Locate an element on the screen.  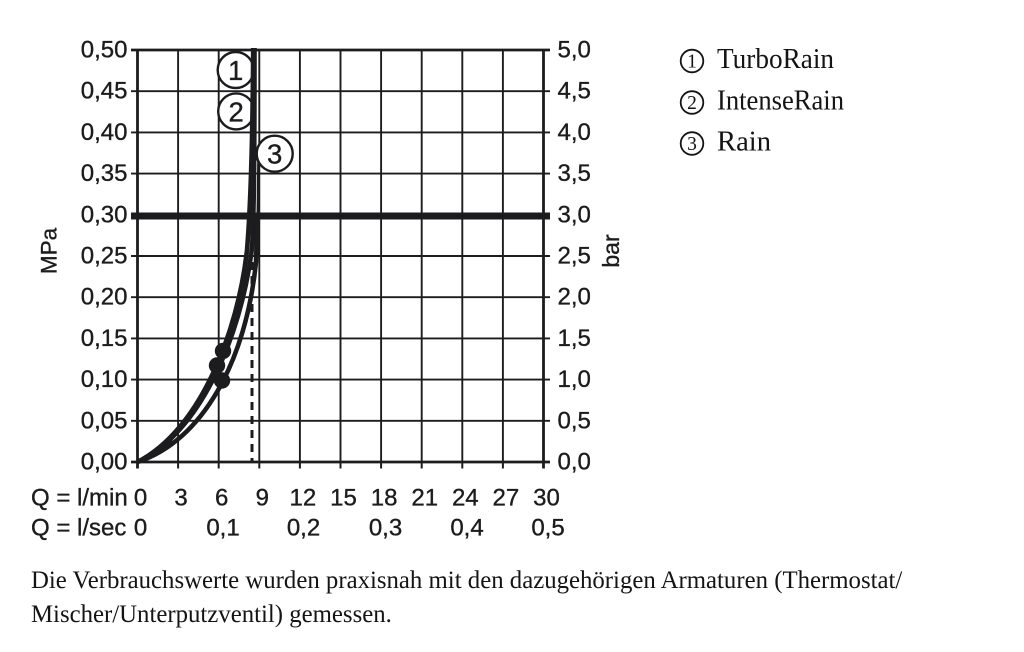
svg-text: 15 is located at coordinates (343, 498).